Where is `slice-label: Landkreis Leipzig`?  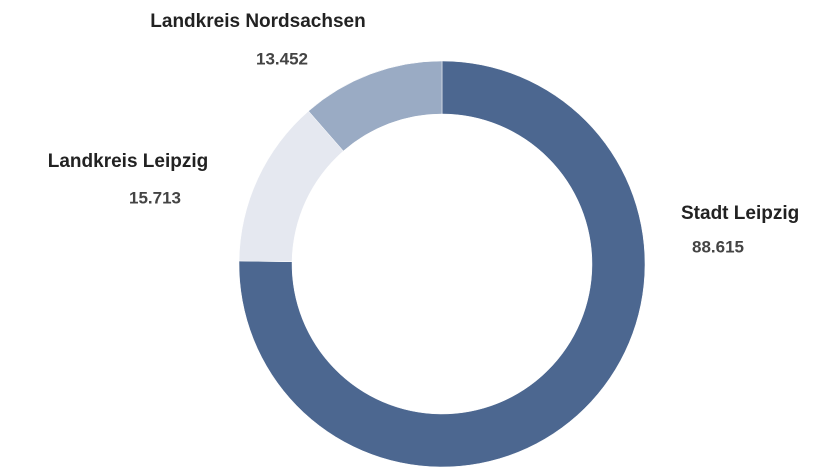
slice-label: Landkreis Leipzig is located at coordinates (128, 161).